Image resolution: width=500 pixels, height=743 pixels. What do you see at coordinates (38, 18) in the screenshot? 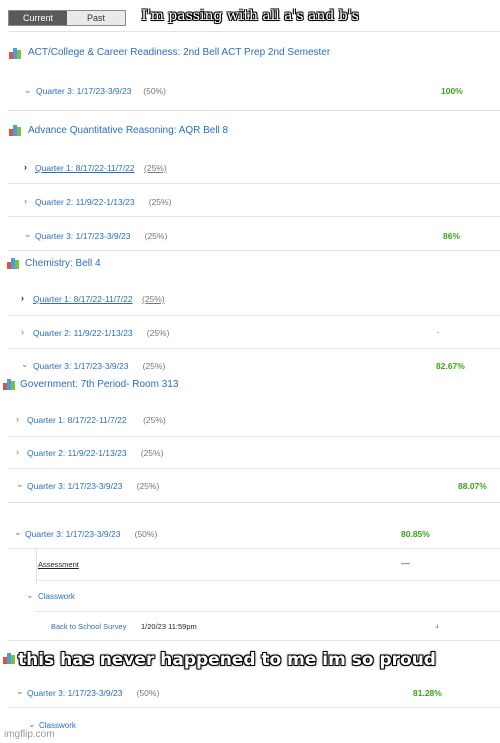
I see `tab-current: Current` at bounding box center [38, 18].